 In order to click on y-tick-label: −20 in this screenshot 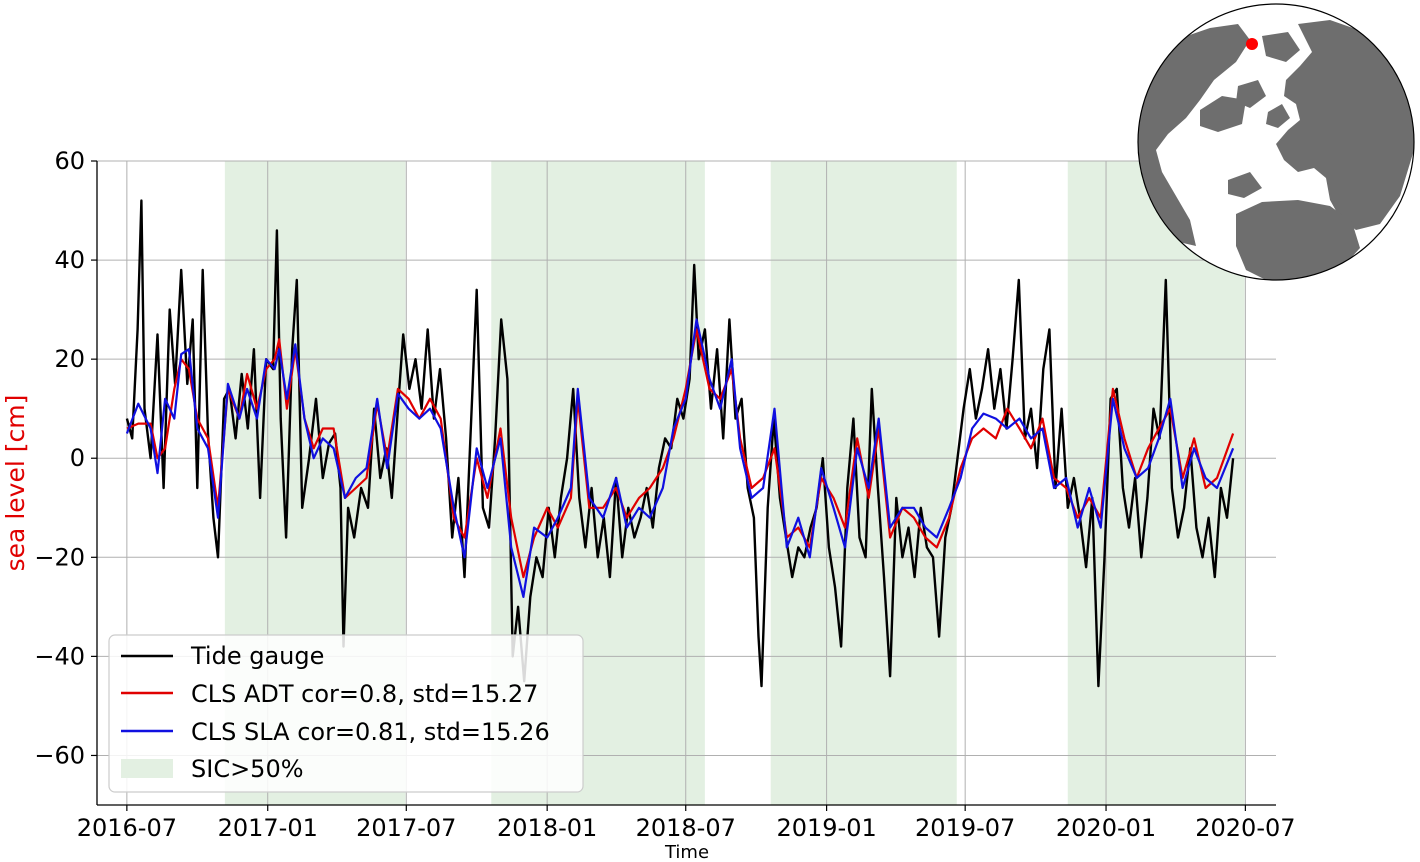, I will do `click(59, 557)`.